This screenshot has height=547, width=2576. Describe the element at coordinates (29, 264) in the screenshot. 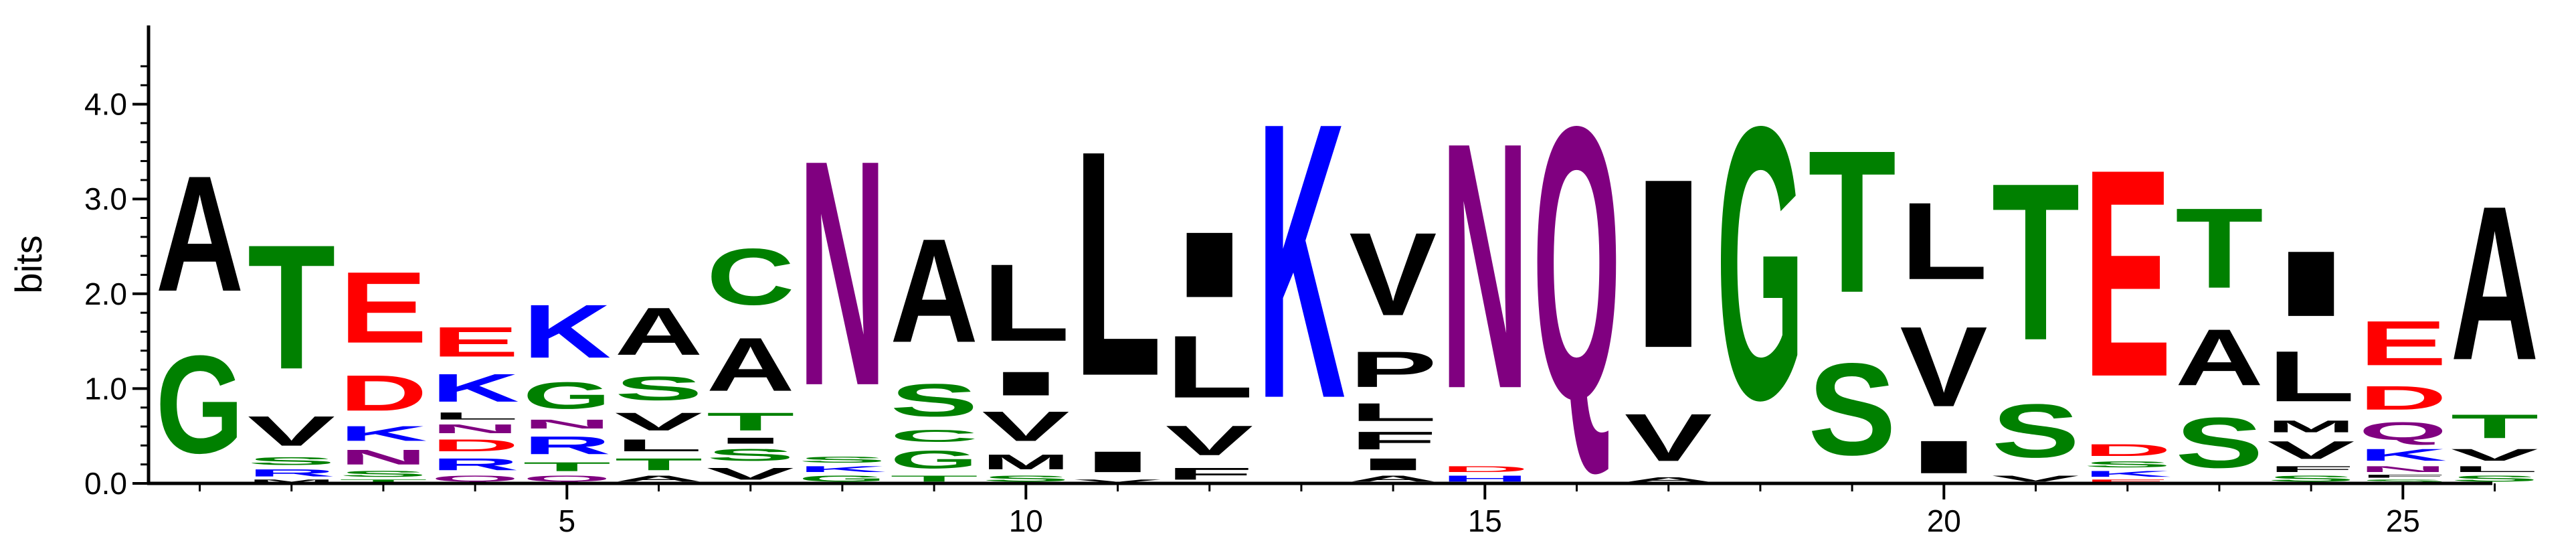

I see `y-axis-title: bits` at that location.